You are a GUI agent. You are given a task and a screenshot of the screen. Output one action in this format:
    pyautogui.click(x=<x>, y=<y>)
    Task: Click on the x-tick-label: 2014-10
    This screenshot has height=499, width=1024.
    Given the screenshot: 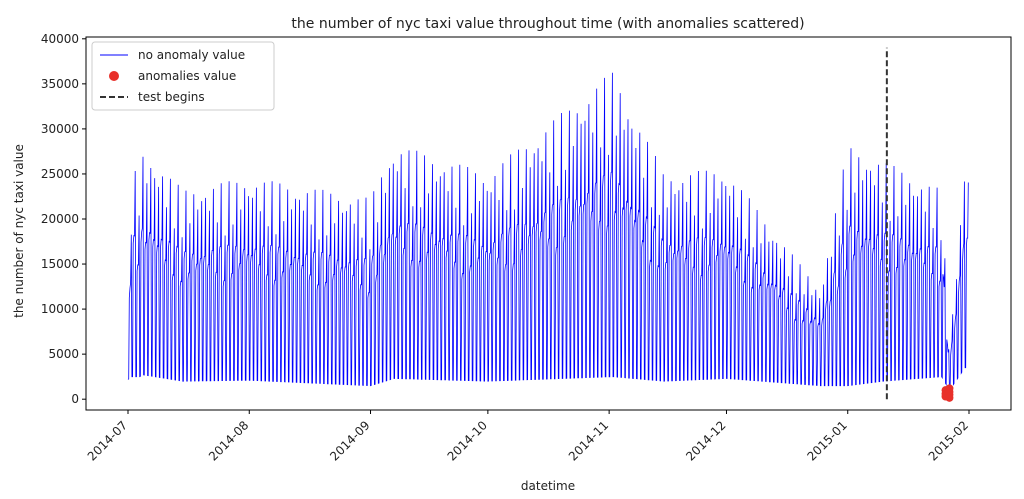 What is the action you would take?
    pyautogui.click(x=467, y=440)
    